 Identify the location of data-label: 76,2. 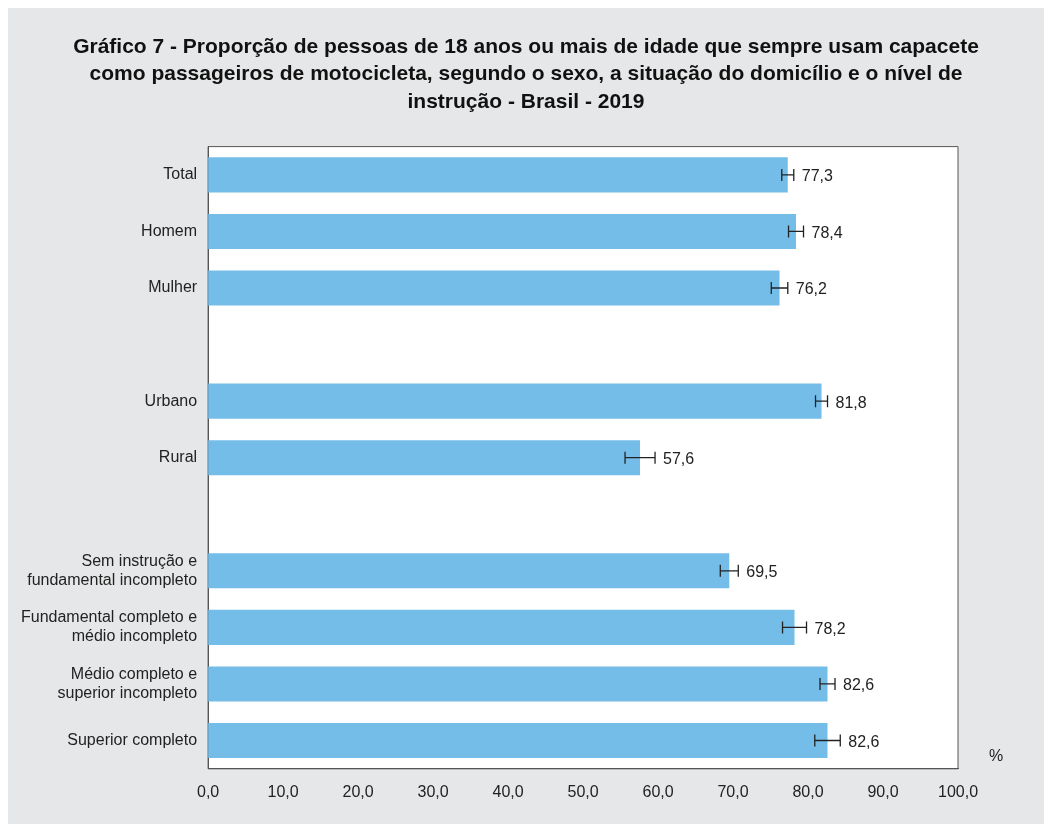
(811, 289).